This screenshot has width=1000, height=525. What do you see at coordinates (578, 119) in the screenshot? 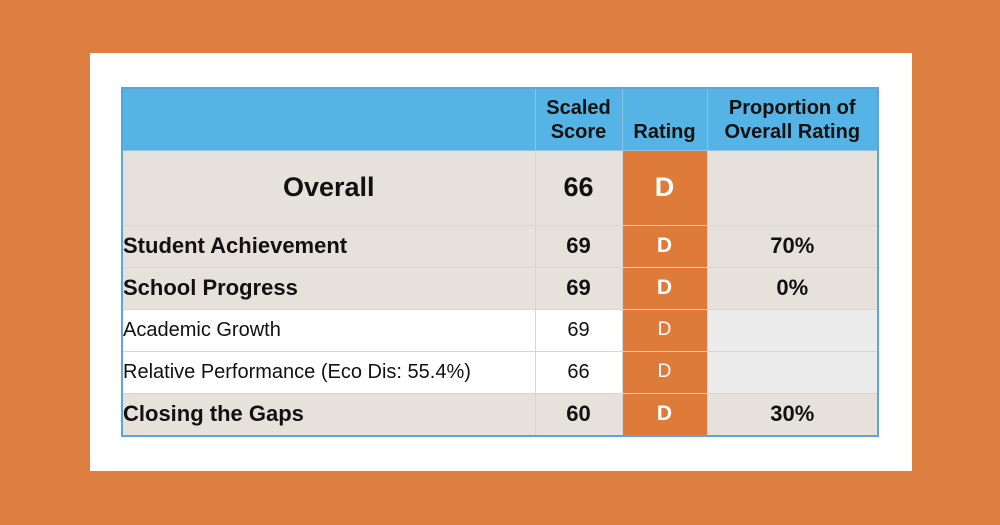
I see `header-scaled-score: Scaled Score` at bounding box center [578, 119].